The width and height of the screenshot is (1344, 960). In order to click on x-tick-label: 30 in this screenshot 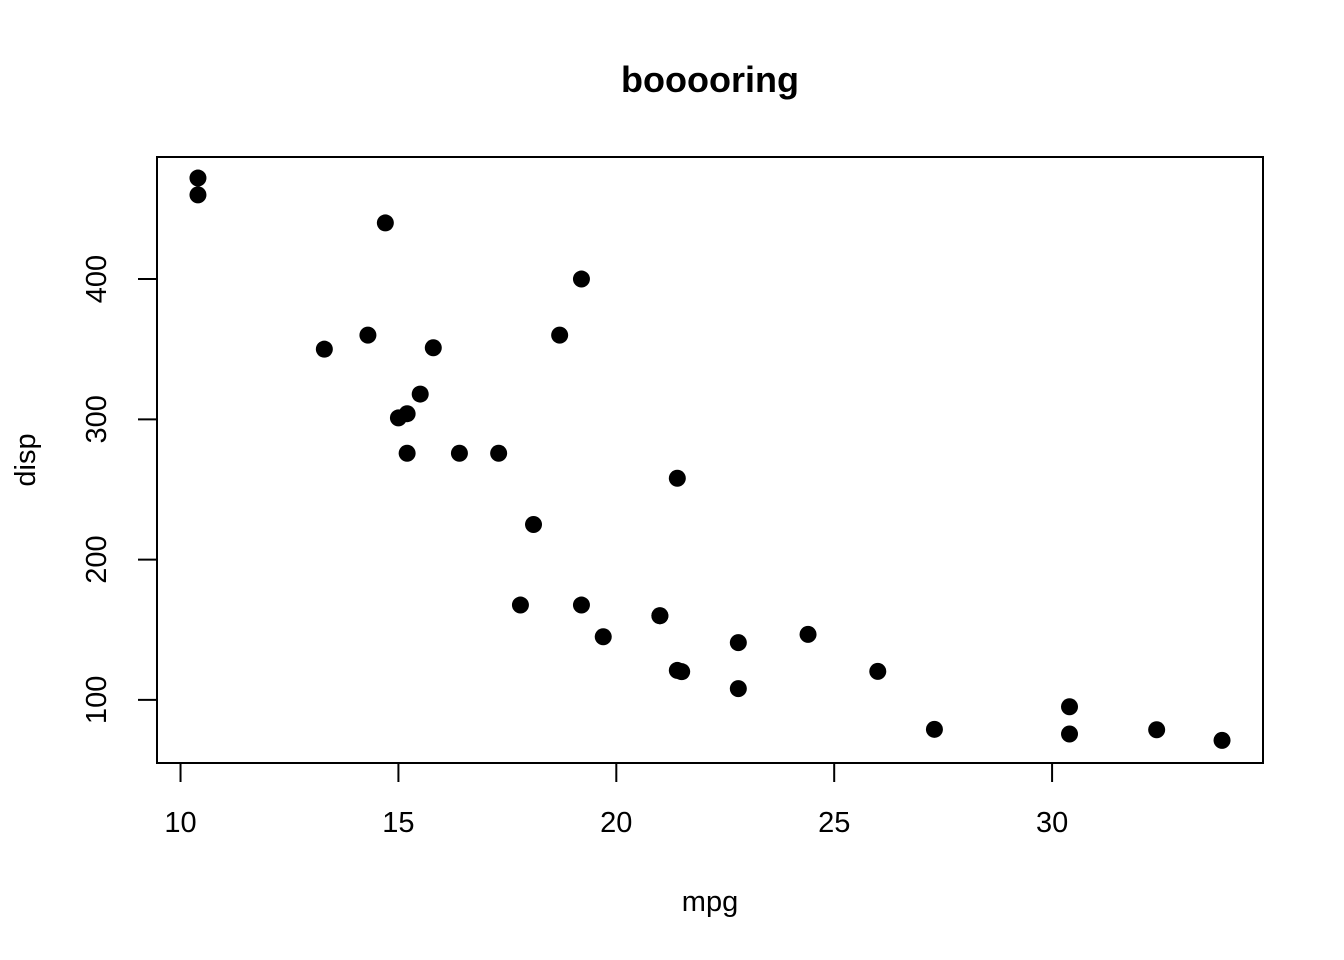, I will do `click(1052, 823)`.